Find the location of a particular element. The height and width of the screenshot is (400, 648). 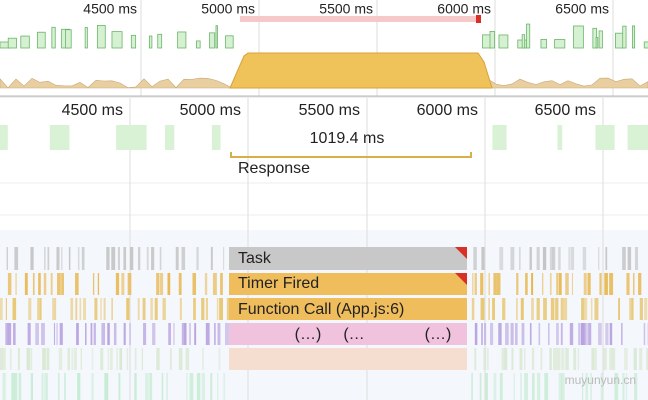

duration-label: 1019.4 ms is located at coordinates (347, 138).